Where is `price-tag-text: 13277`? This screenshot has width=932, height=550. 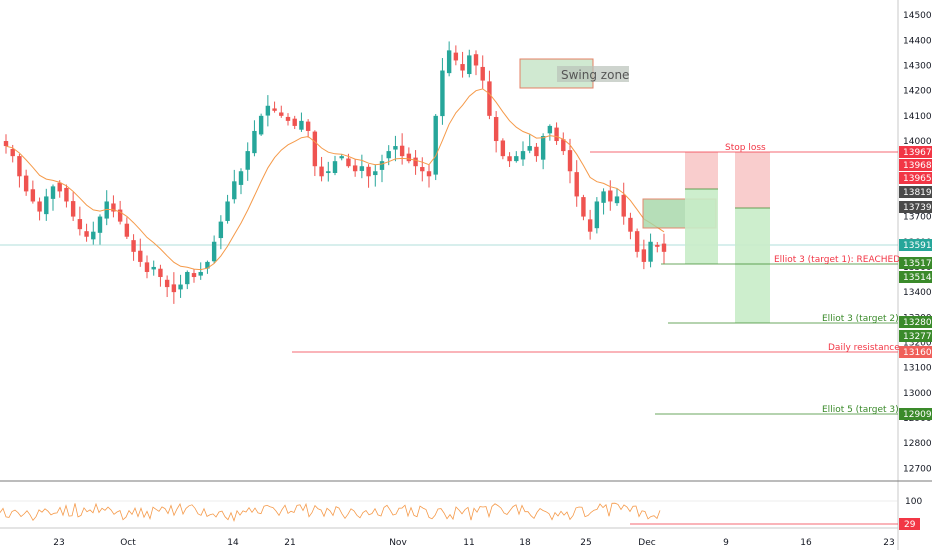
price-tag-text: 13277 is located at coordinates (917, 337).